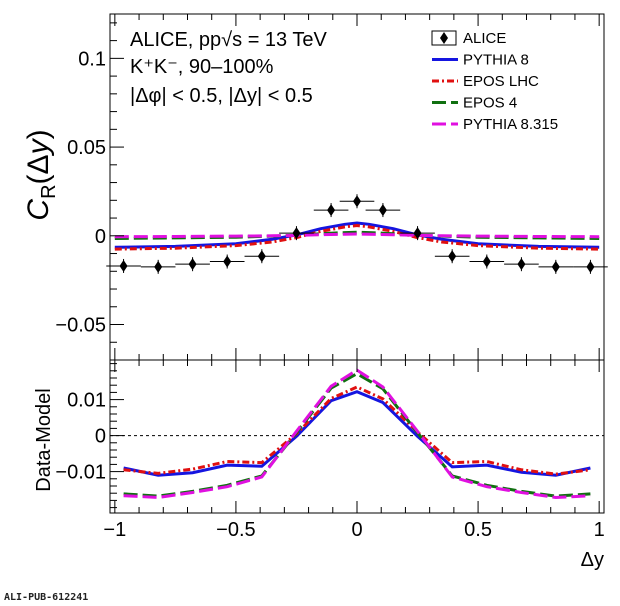 The width and height of the screenshot is (620, 606). I want to click on annotation-line-2: K⁺K⁻, 90–100%, so click(202, 67).